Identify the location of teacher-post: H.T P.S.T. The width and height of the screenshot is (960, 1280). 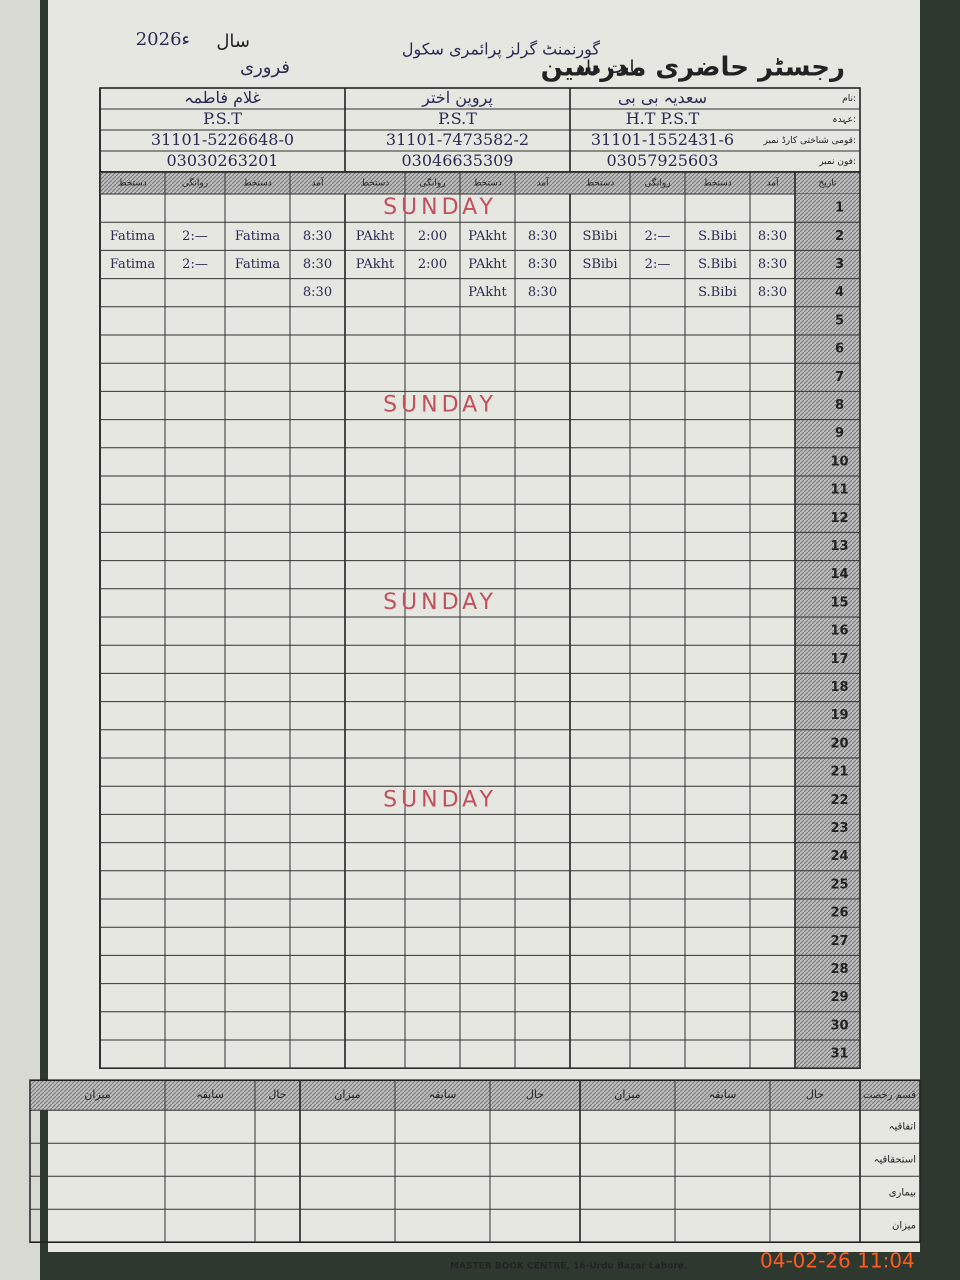
(663, 118).